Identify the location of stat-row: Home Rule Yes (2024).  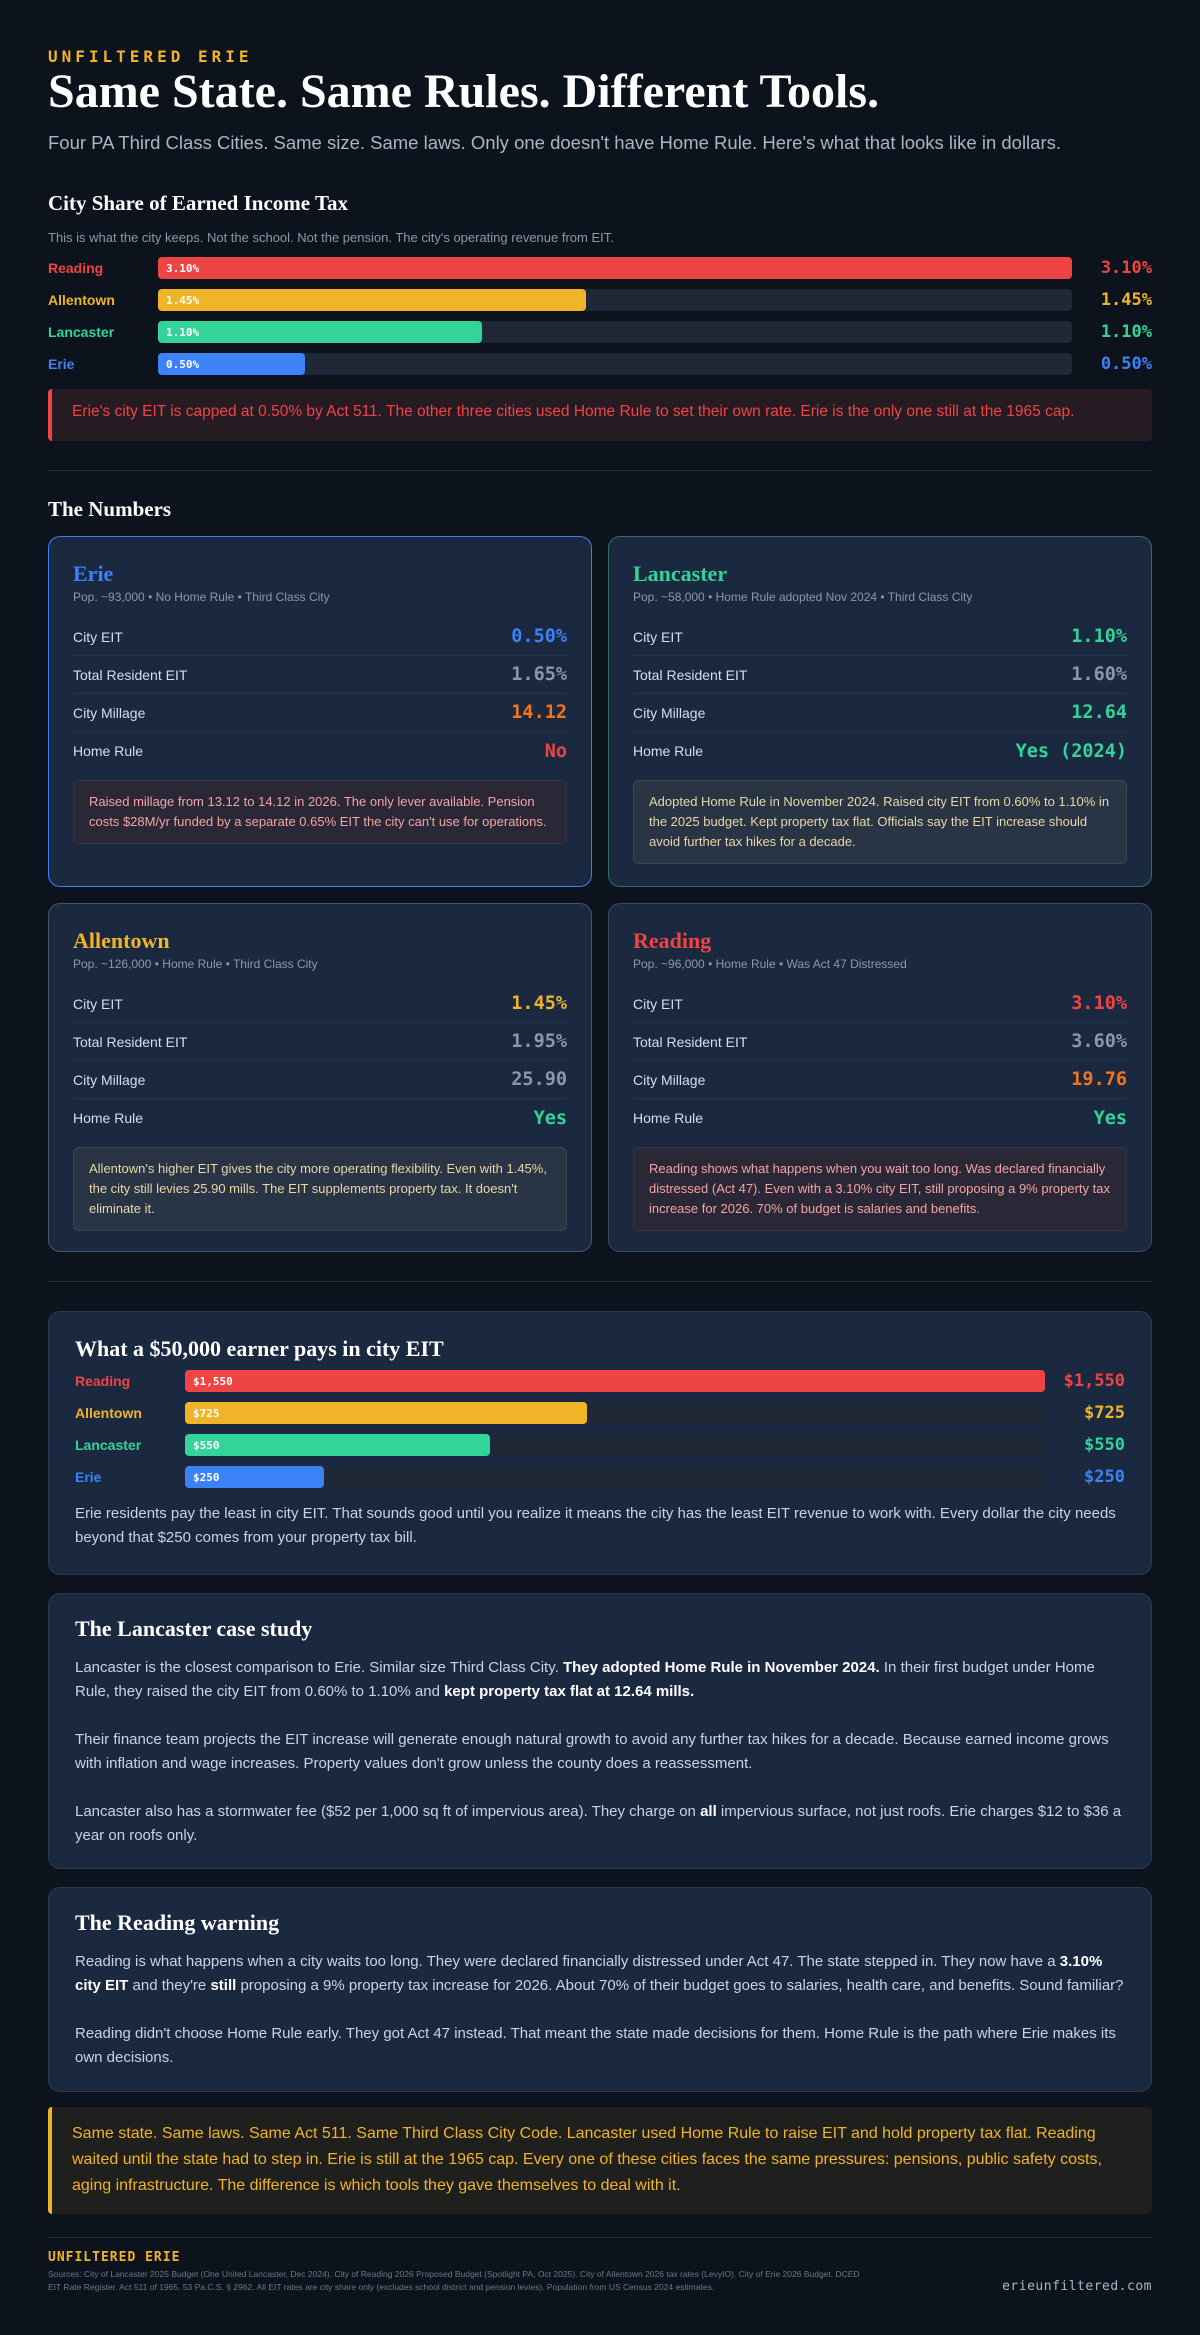
(880, 751).